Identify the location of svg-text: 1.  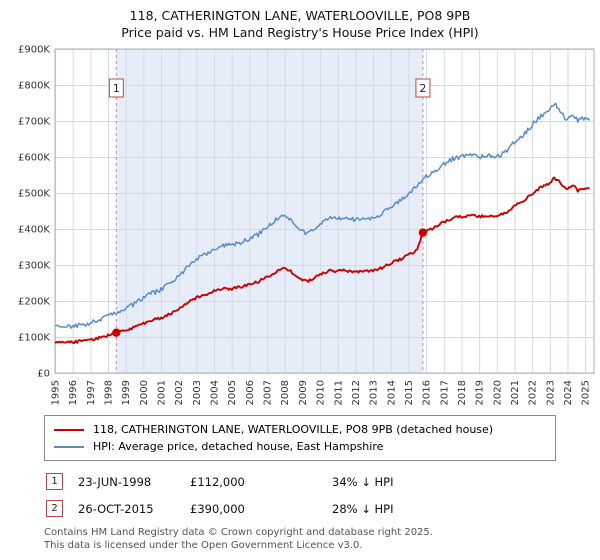
(116, 88).